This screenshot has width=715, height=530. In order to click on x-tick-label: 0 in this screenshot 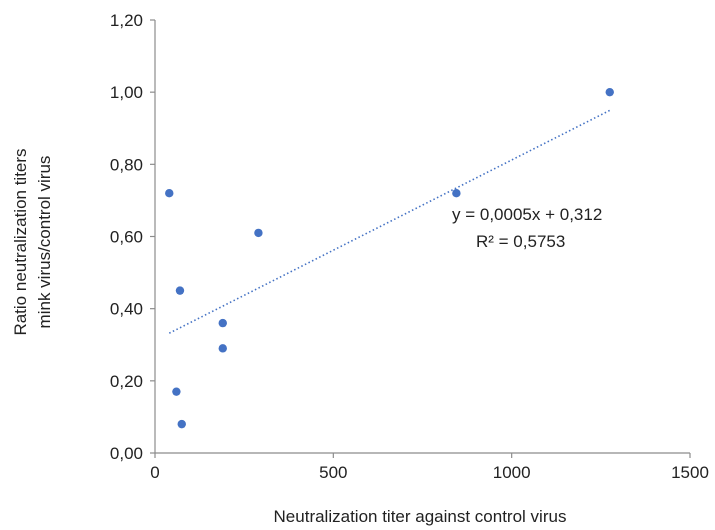, I will do `click(154, 472)`.